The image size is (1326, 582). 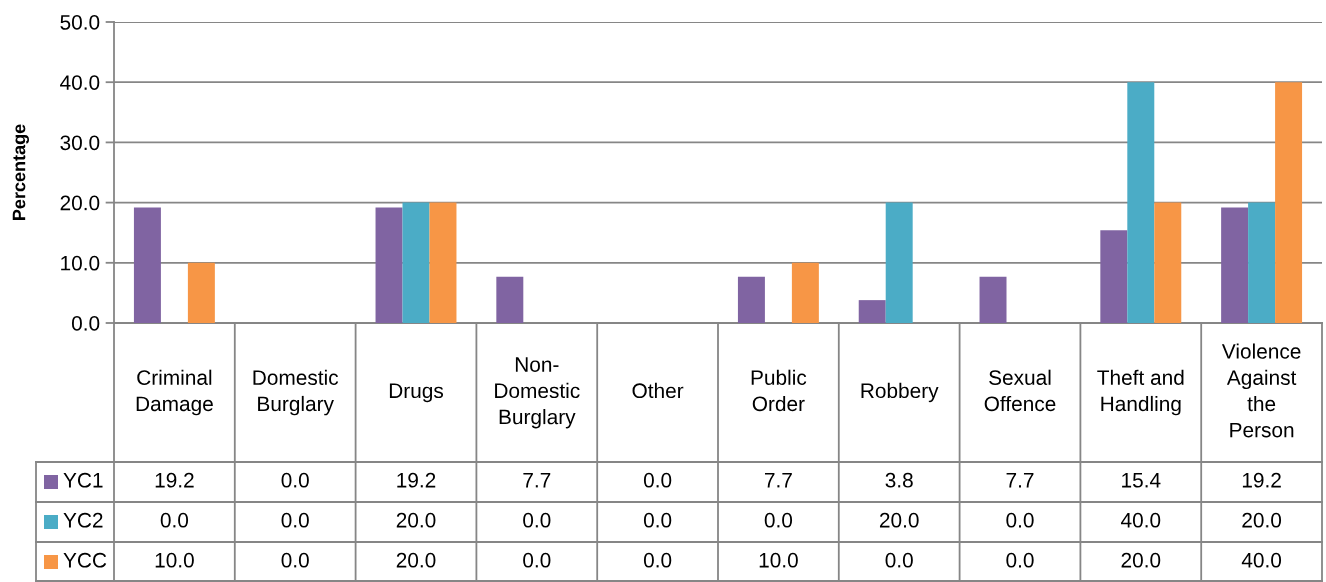 I want to click on y-tick-label: 0.0, so click(x=85, y=323).